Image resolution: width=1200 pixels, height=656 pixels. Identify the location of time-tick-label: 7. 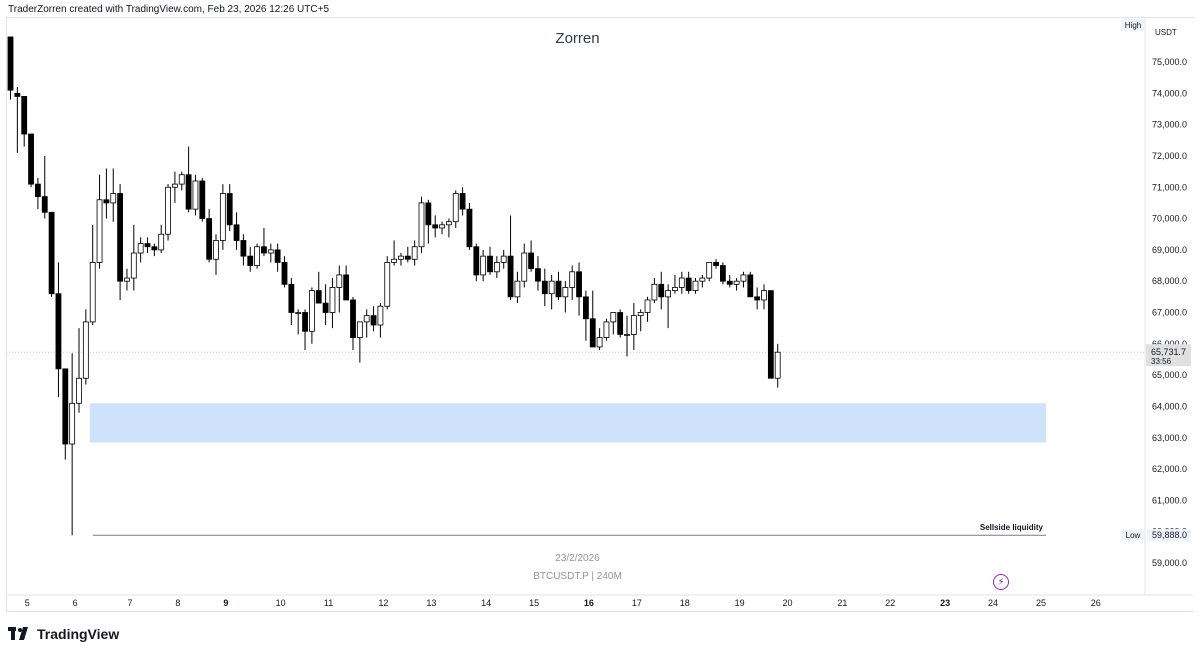
(129, 603).